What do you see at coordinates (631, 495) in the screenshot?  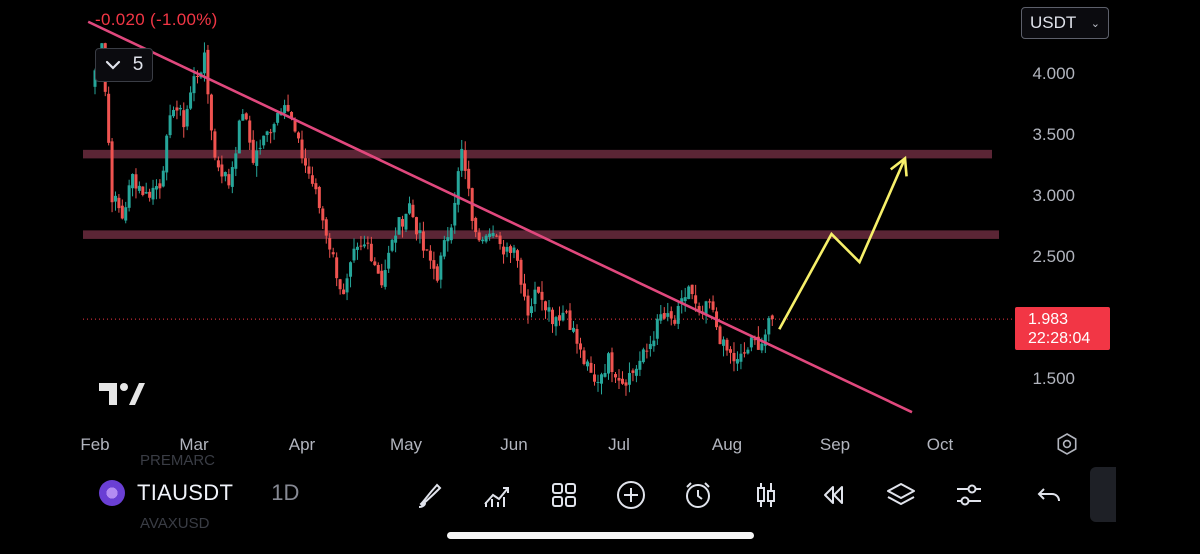 I see `add-icon` at bounding box center [631, 495].